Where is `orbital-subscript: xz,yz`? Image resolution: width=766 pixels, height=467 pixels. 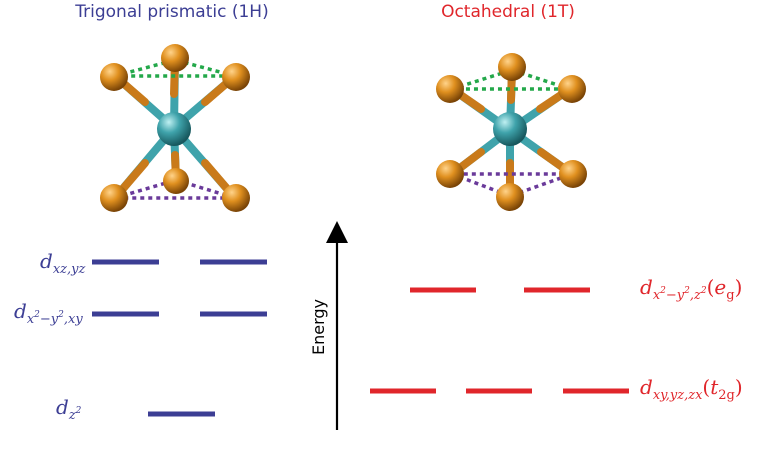 orbital-subscript: xz,yz is located at coordinates (69, 269).